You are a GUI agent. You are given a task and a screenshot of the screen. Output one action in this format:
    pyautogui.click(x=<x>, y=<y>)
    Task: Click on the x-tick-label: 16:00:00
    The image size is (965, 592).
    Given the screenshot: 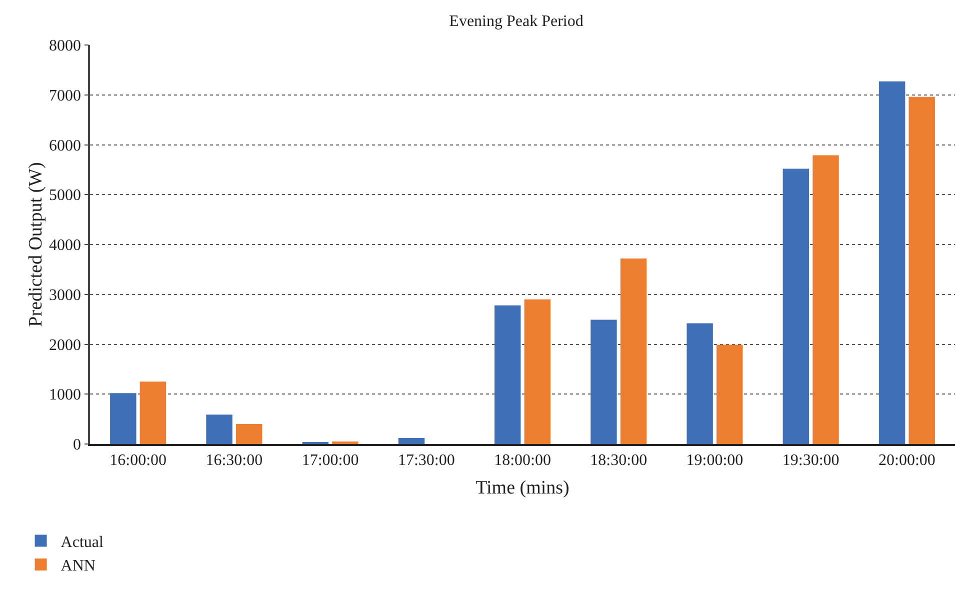 What is the action you would take?
    pyautogui.click(x=138, y=461)
    